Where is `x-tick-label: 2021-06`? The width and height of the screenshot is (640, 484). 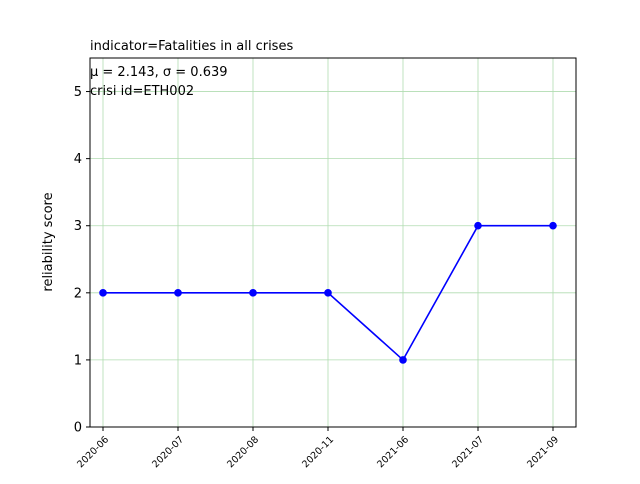 x-tick-label: 2021-06 is located at coordinates (393, 452).